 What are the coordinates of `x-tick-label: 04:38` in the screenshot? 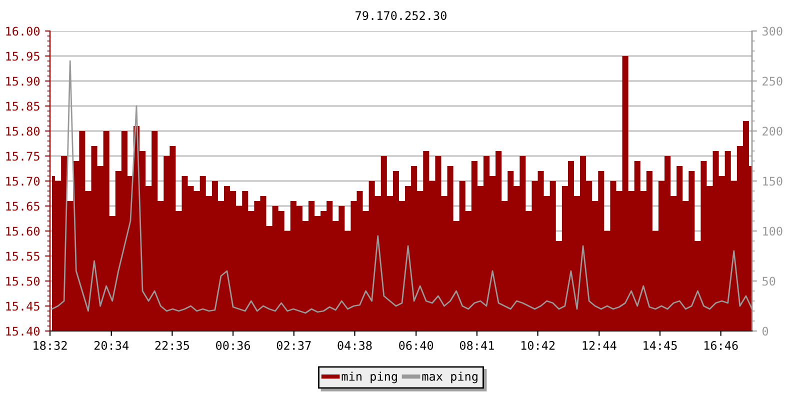 It's located at (355, 345).